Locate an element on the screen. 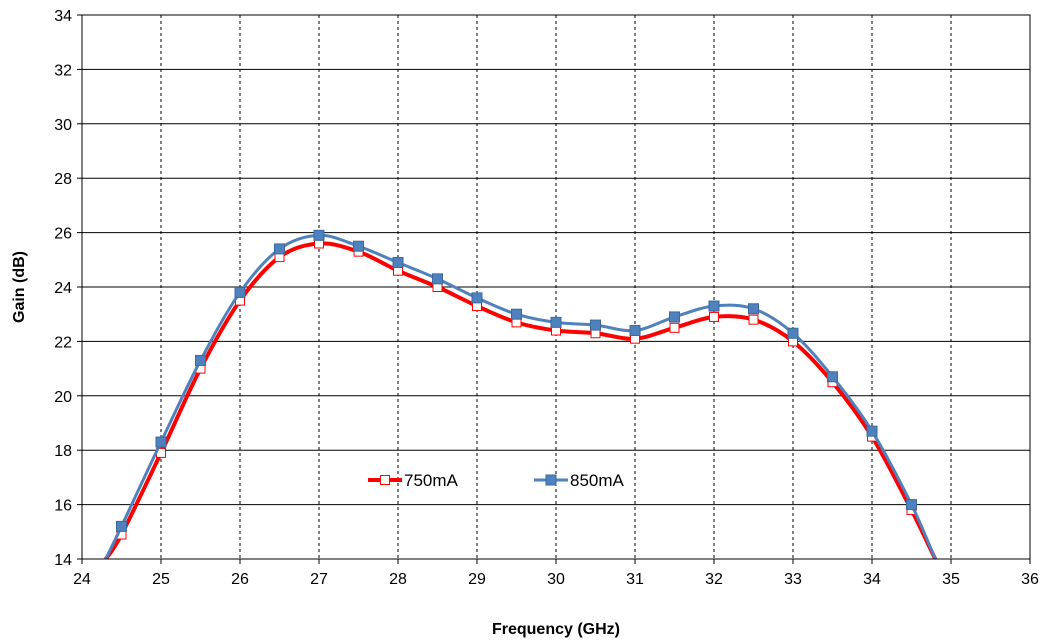 The width and height of the screenshot is (1050, 642). x-tick-label: 28 is located at coordinates (398, 579).